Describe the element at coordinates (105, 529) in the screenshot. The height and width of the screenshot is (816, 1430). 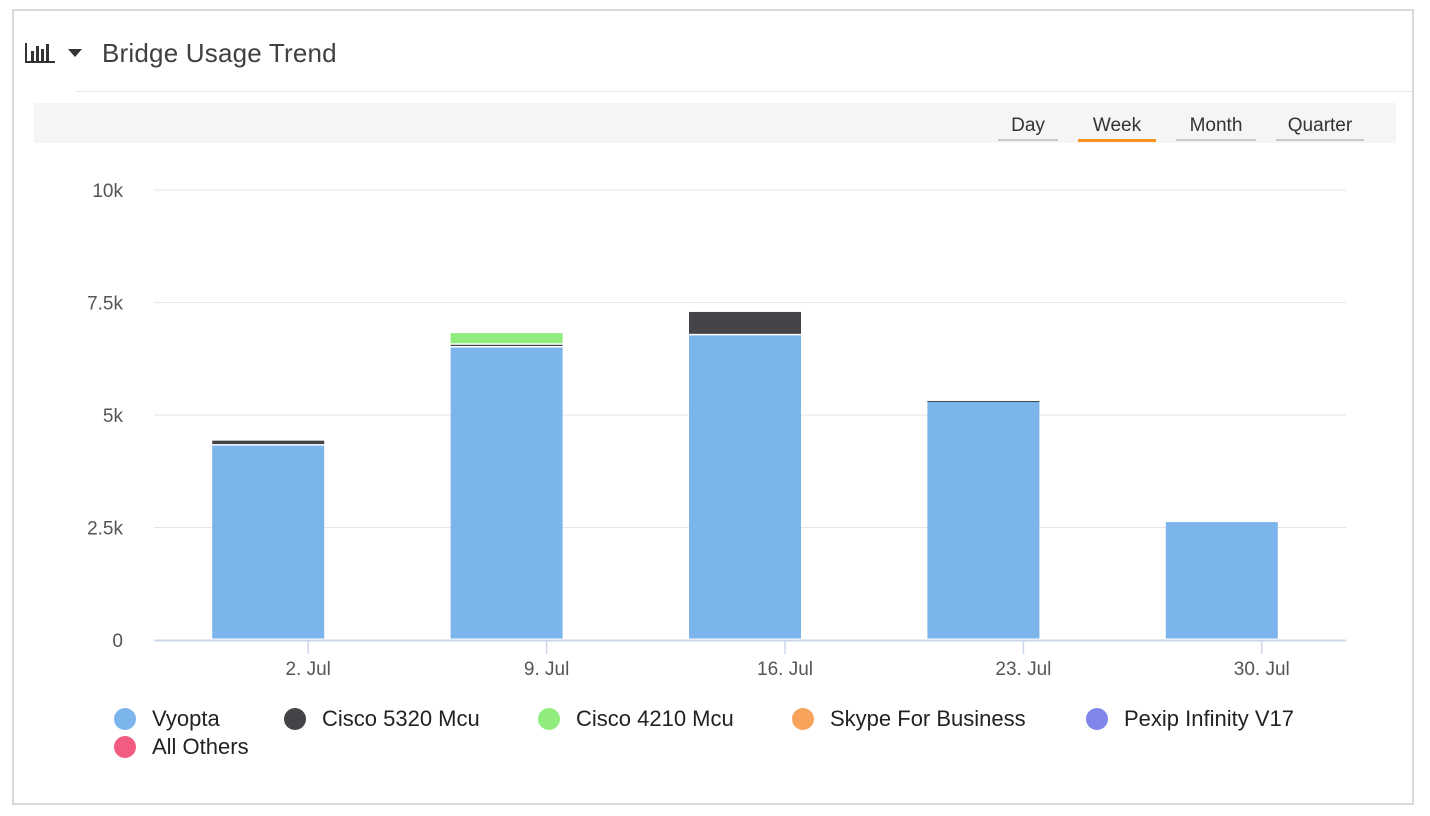
I see `y-tick-label: 2.5k` at that location.